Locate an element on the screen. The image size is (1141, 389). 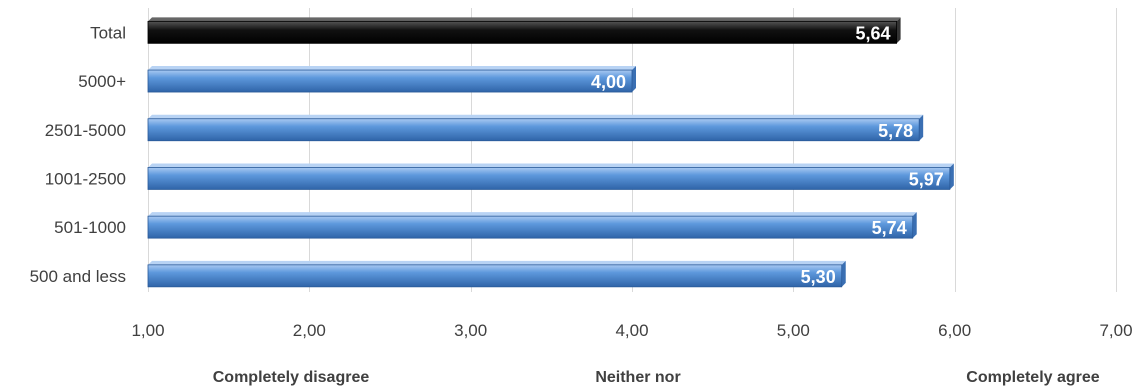
x-tick-label: 7,00 is located at coordinates (1115, 330).